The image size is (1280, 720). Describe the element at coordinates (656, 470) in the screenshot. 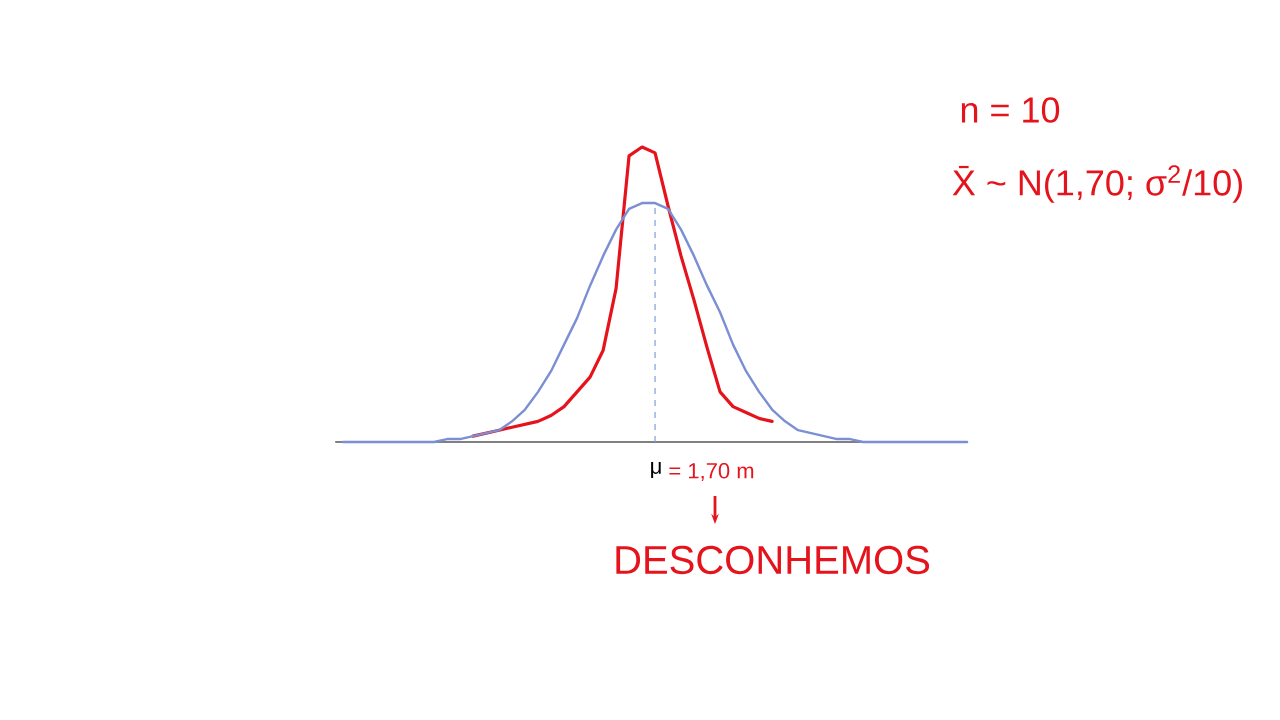

I see `text: μ` at that location.